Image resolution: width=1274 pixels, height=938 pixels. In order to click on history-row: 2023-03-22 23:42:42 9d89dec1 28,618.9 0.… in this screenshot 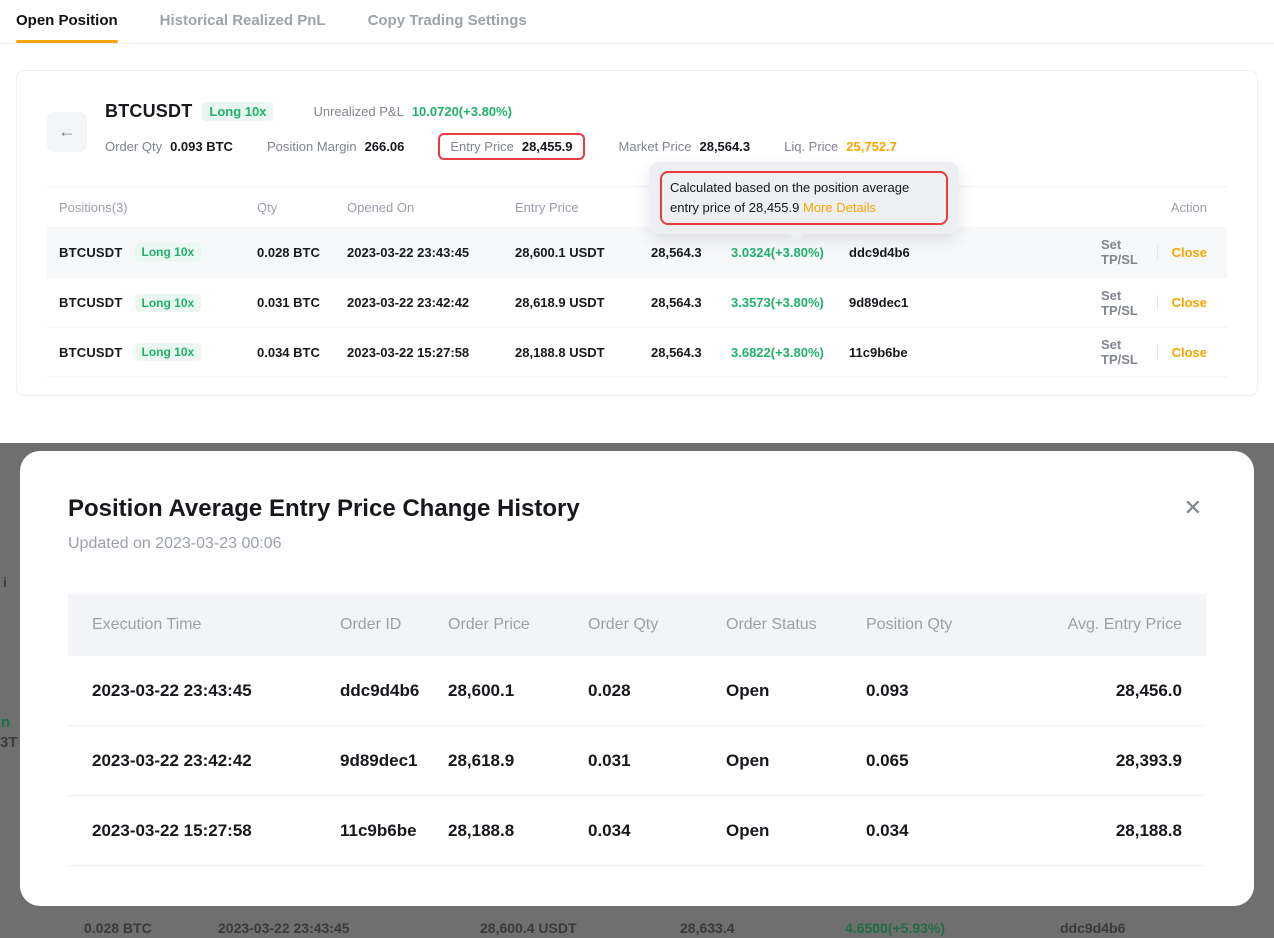, I will do `click(637, 761)`.